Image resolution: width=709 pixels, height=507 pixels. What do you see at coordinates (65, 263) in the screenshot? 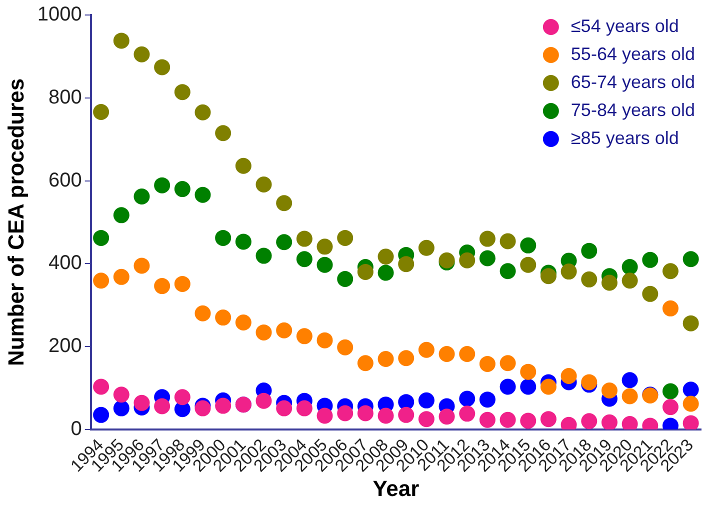
I see `y-tick-label: 400` at bounding box center [65, 263].